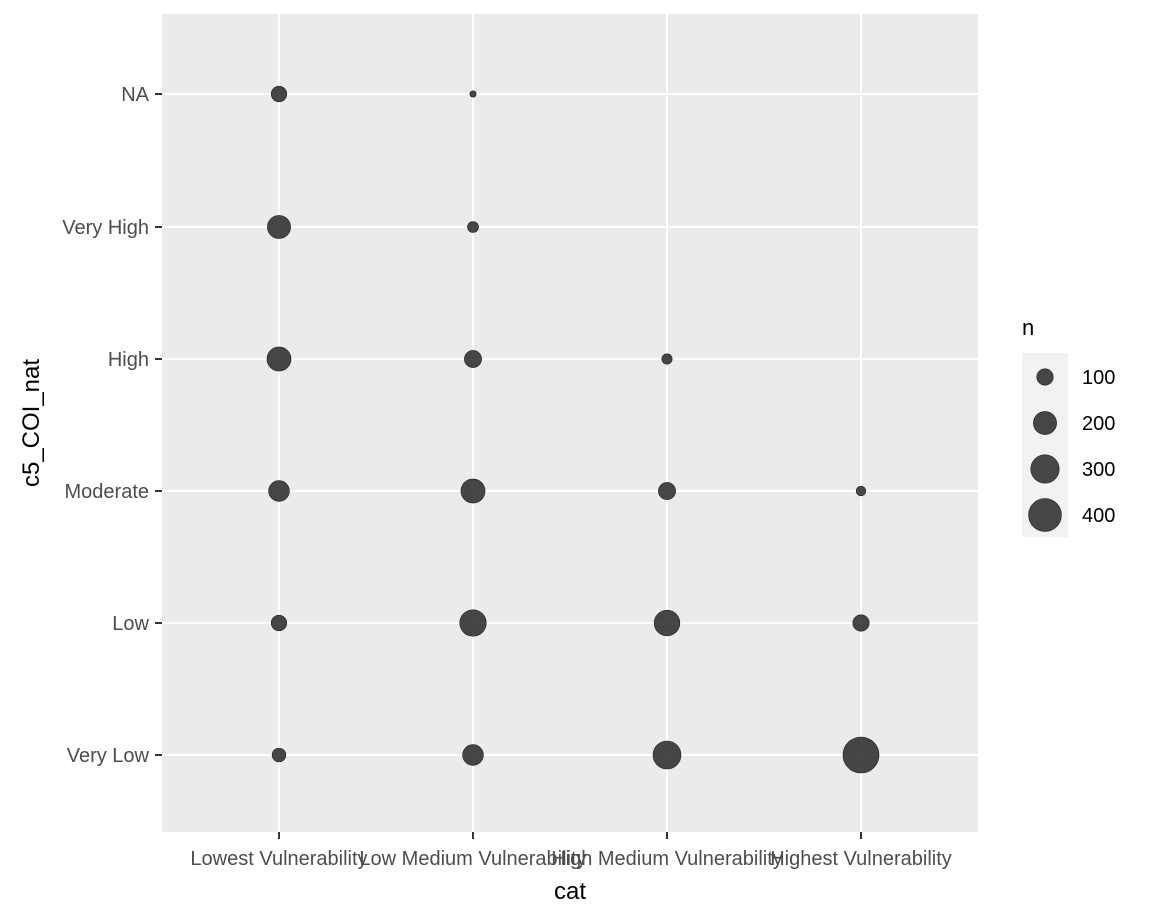 The image size is (1152, 921). What do you see at coordinates (472, 859) in the screenshot?
I see `x-tick-label: Low Medium Vulnerability` at bounding box center [472, 859].